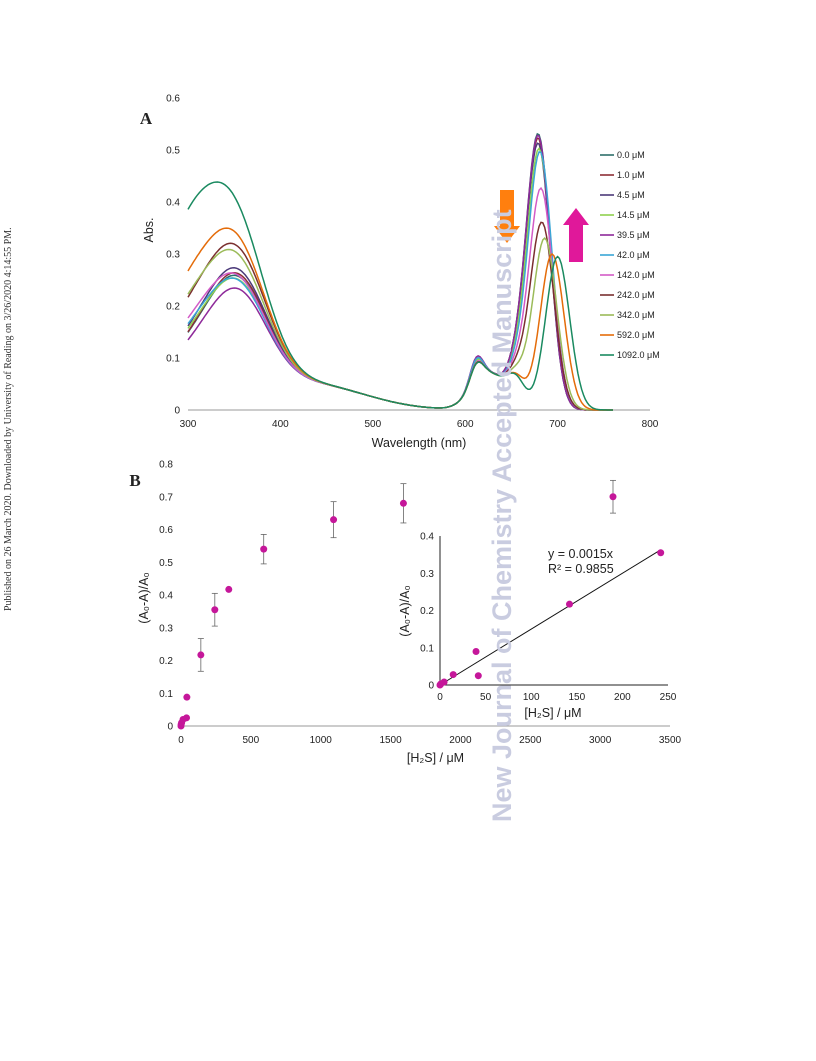 The width and height of the screenshot is (816, 1061). I want to click on legend-label: 592.0 μM, so click(636, 335).